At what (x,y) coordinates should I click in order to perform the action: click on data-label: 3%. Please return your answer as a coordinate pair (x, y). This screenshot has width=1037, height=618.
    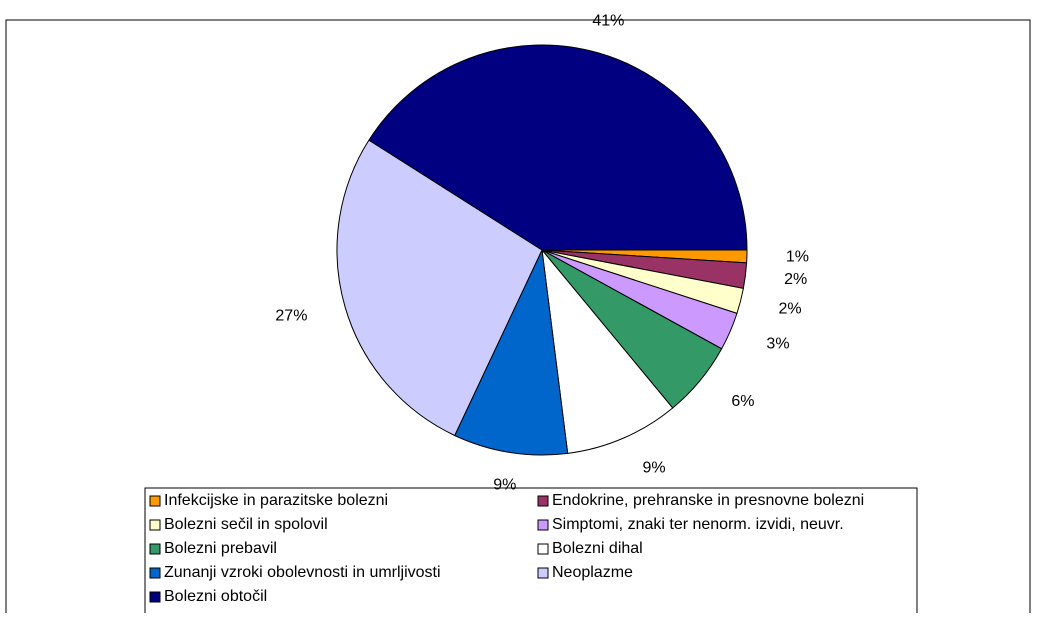
    Looking at the image, I should click on (777, 344).